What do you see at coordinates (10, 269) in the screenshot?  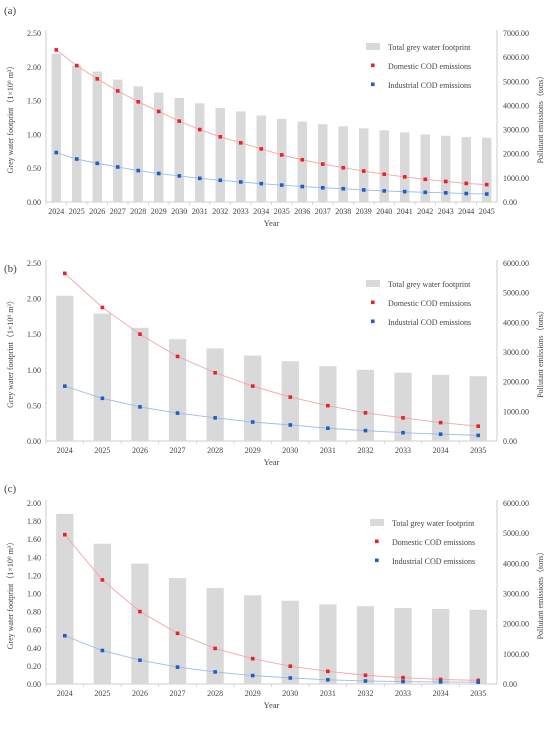 I see `panel-label: (b)` at bounding box center [10, 269].